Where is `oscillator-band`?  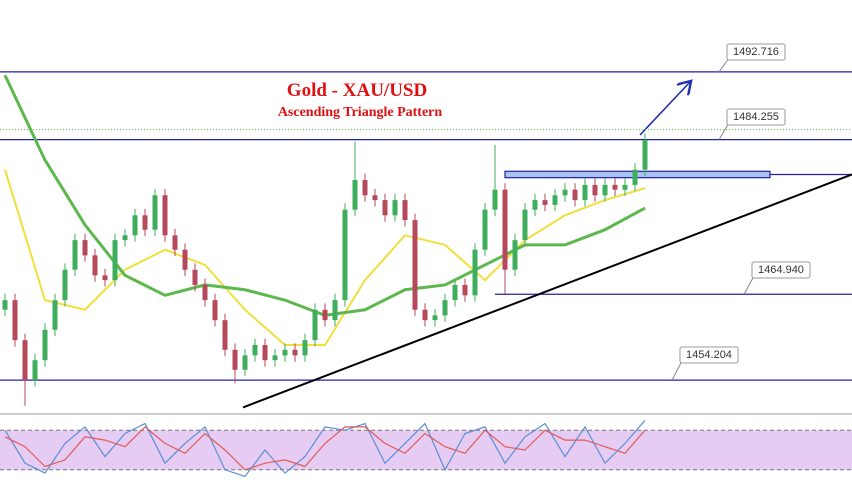
oscillator-band is located at coordinates (426, 450).